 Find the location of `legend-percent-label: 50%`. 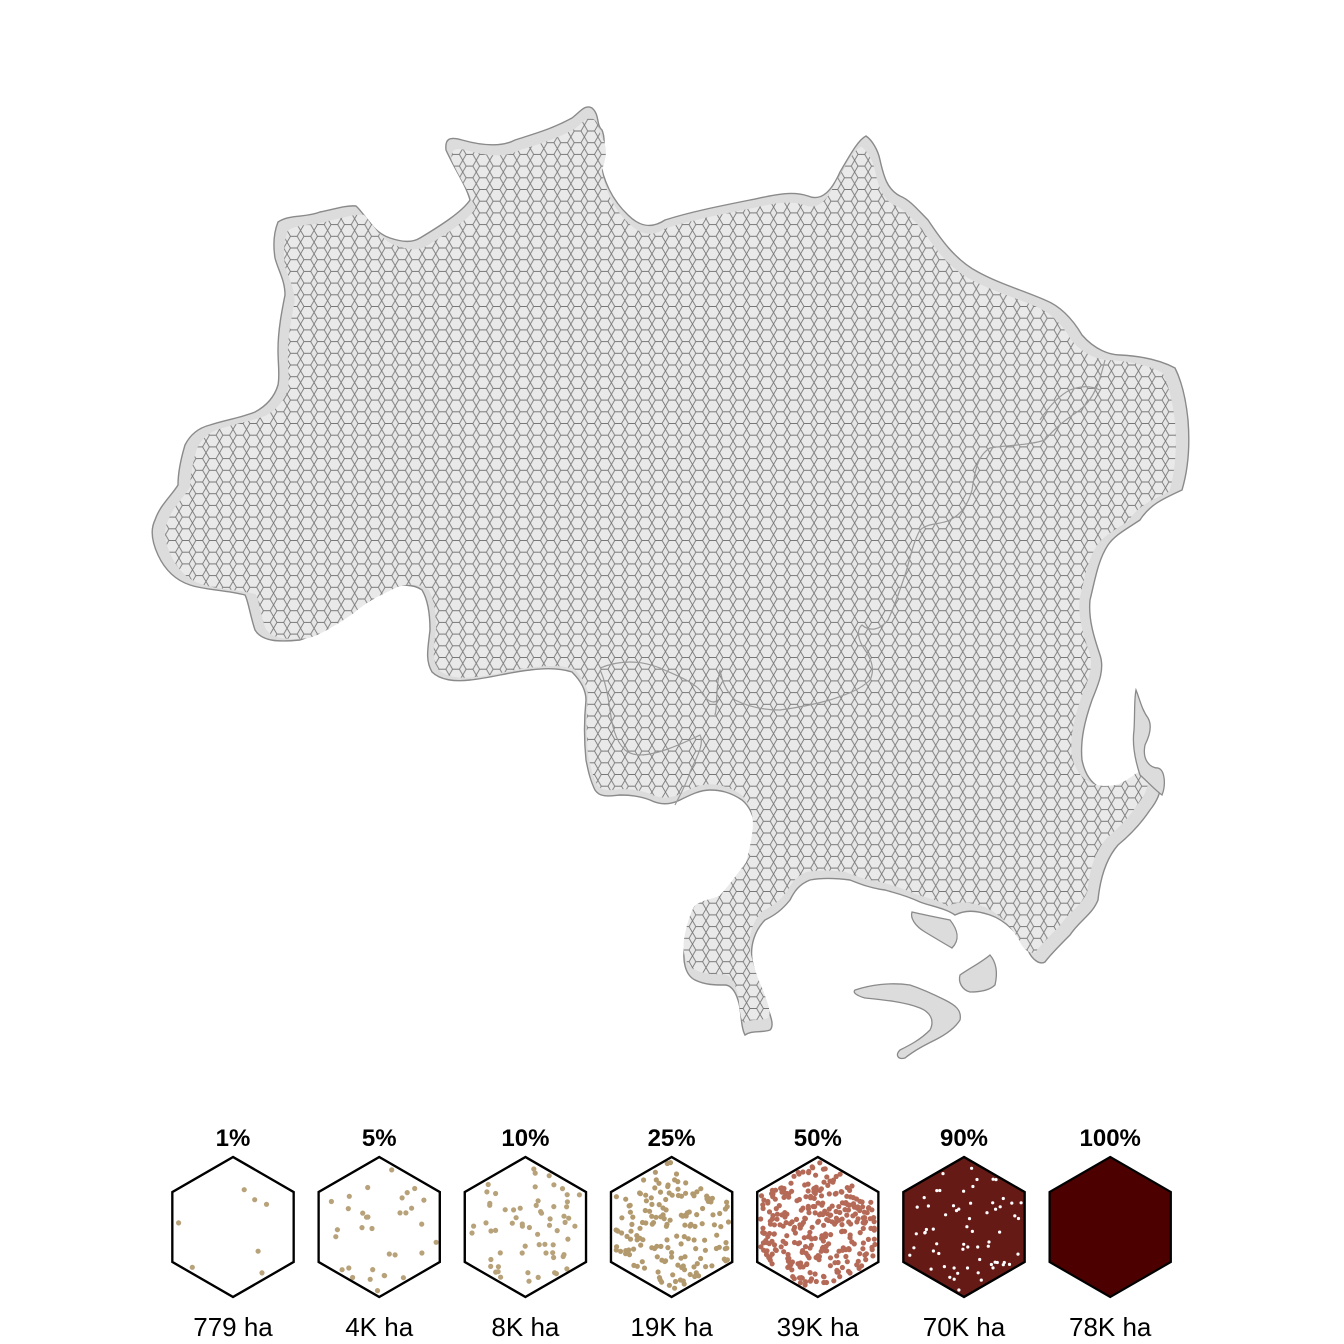

legend-percent-label: 50% is located at coordinates (818, 1138).